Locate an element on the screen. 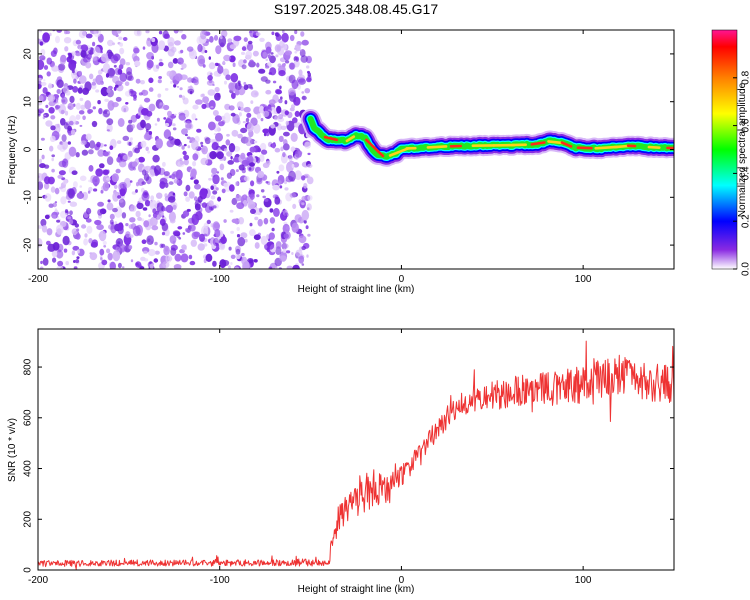 The height and width of the screenshot is (600, 750). snr-y-tick-label: 400 is located at coordinates (28, 468).